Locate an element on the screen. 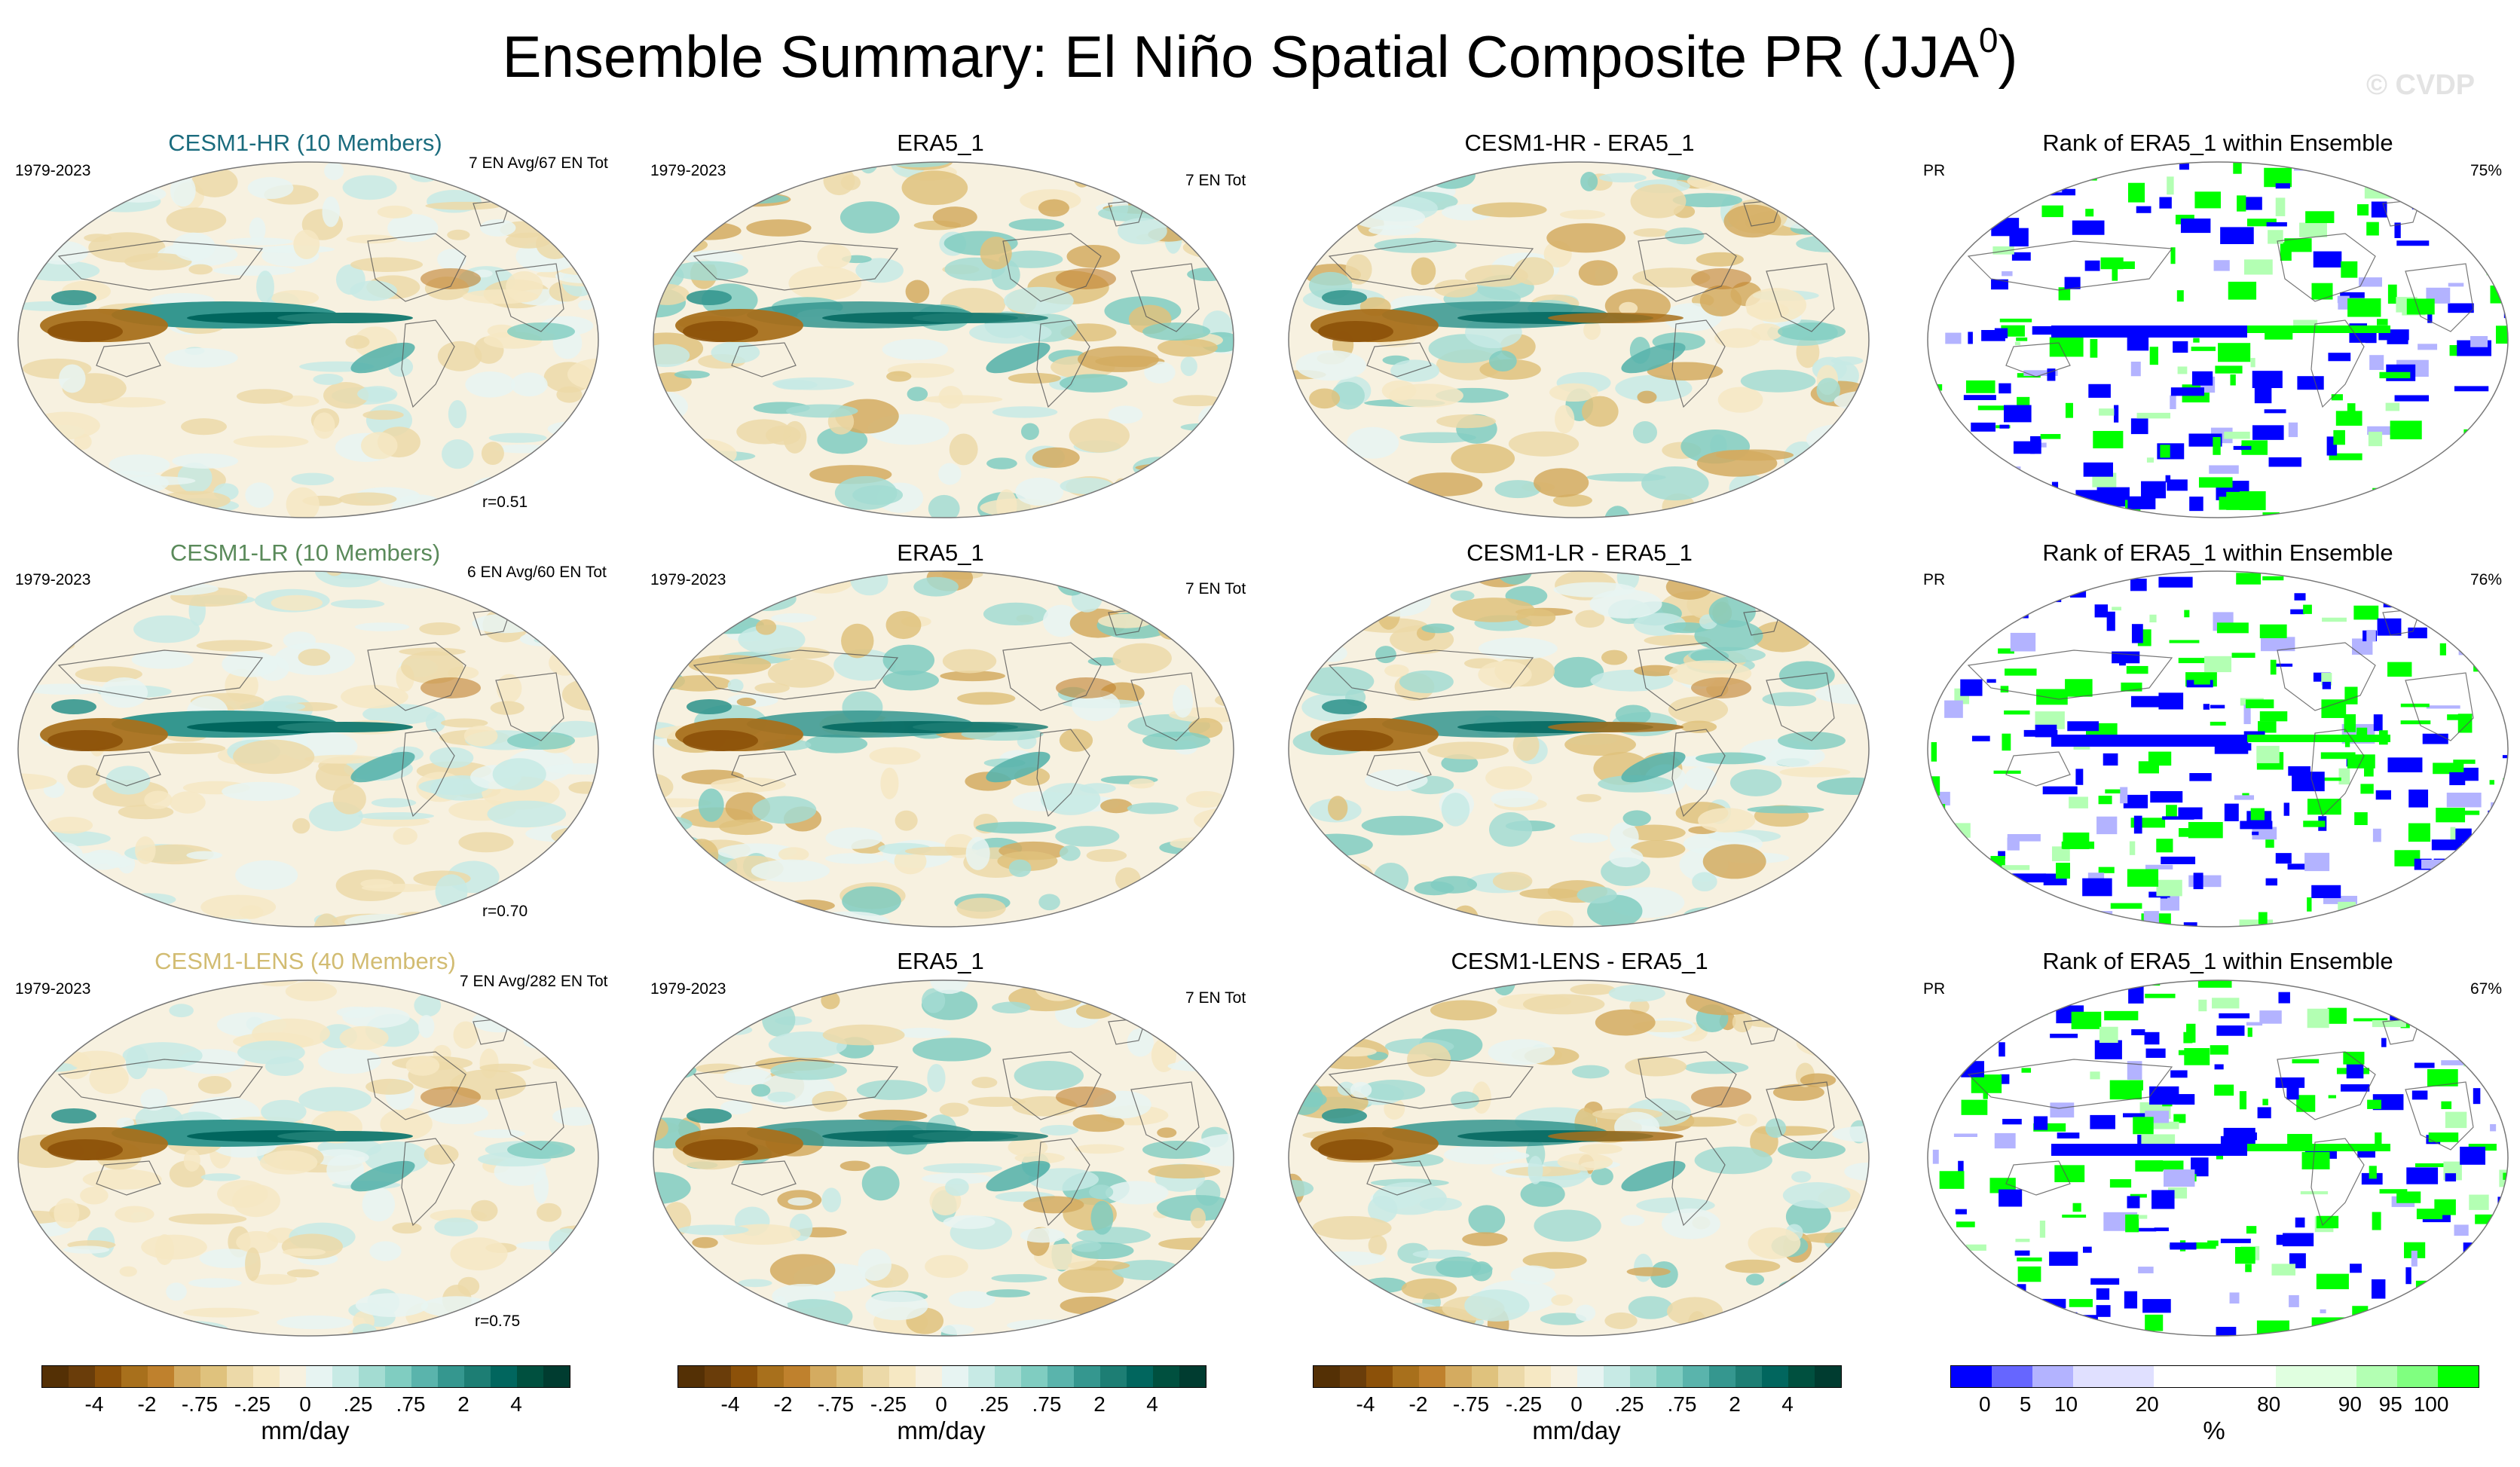  rank-title: Rank of ERA5_1 within Ensemble is located at coordinates (2217, 961).